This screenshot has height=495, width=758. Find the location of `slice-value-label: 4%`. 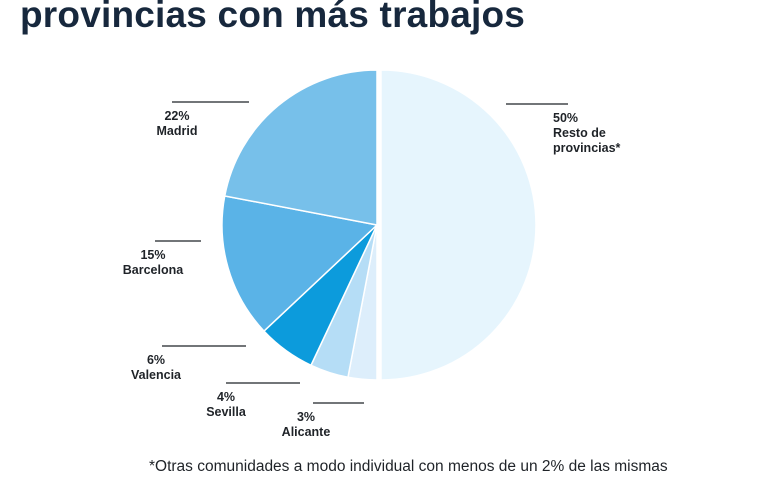

slice-value-label: 4% is located at coordinates (226, 397).